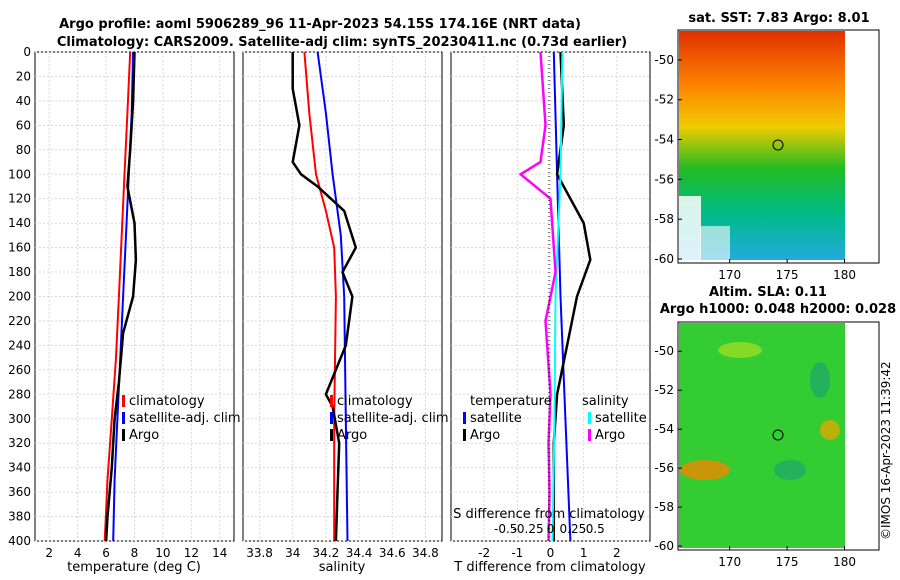  What do you see at coordinates (331, 401) in the screenshot?
I see `legend-swatch-climatology` at bounding box center [331, 401].